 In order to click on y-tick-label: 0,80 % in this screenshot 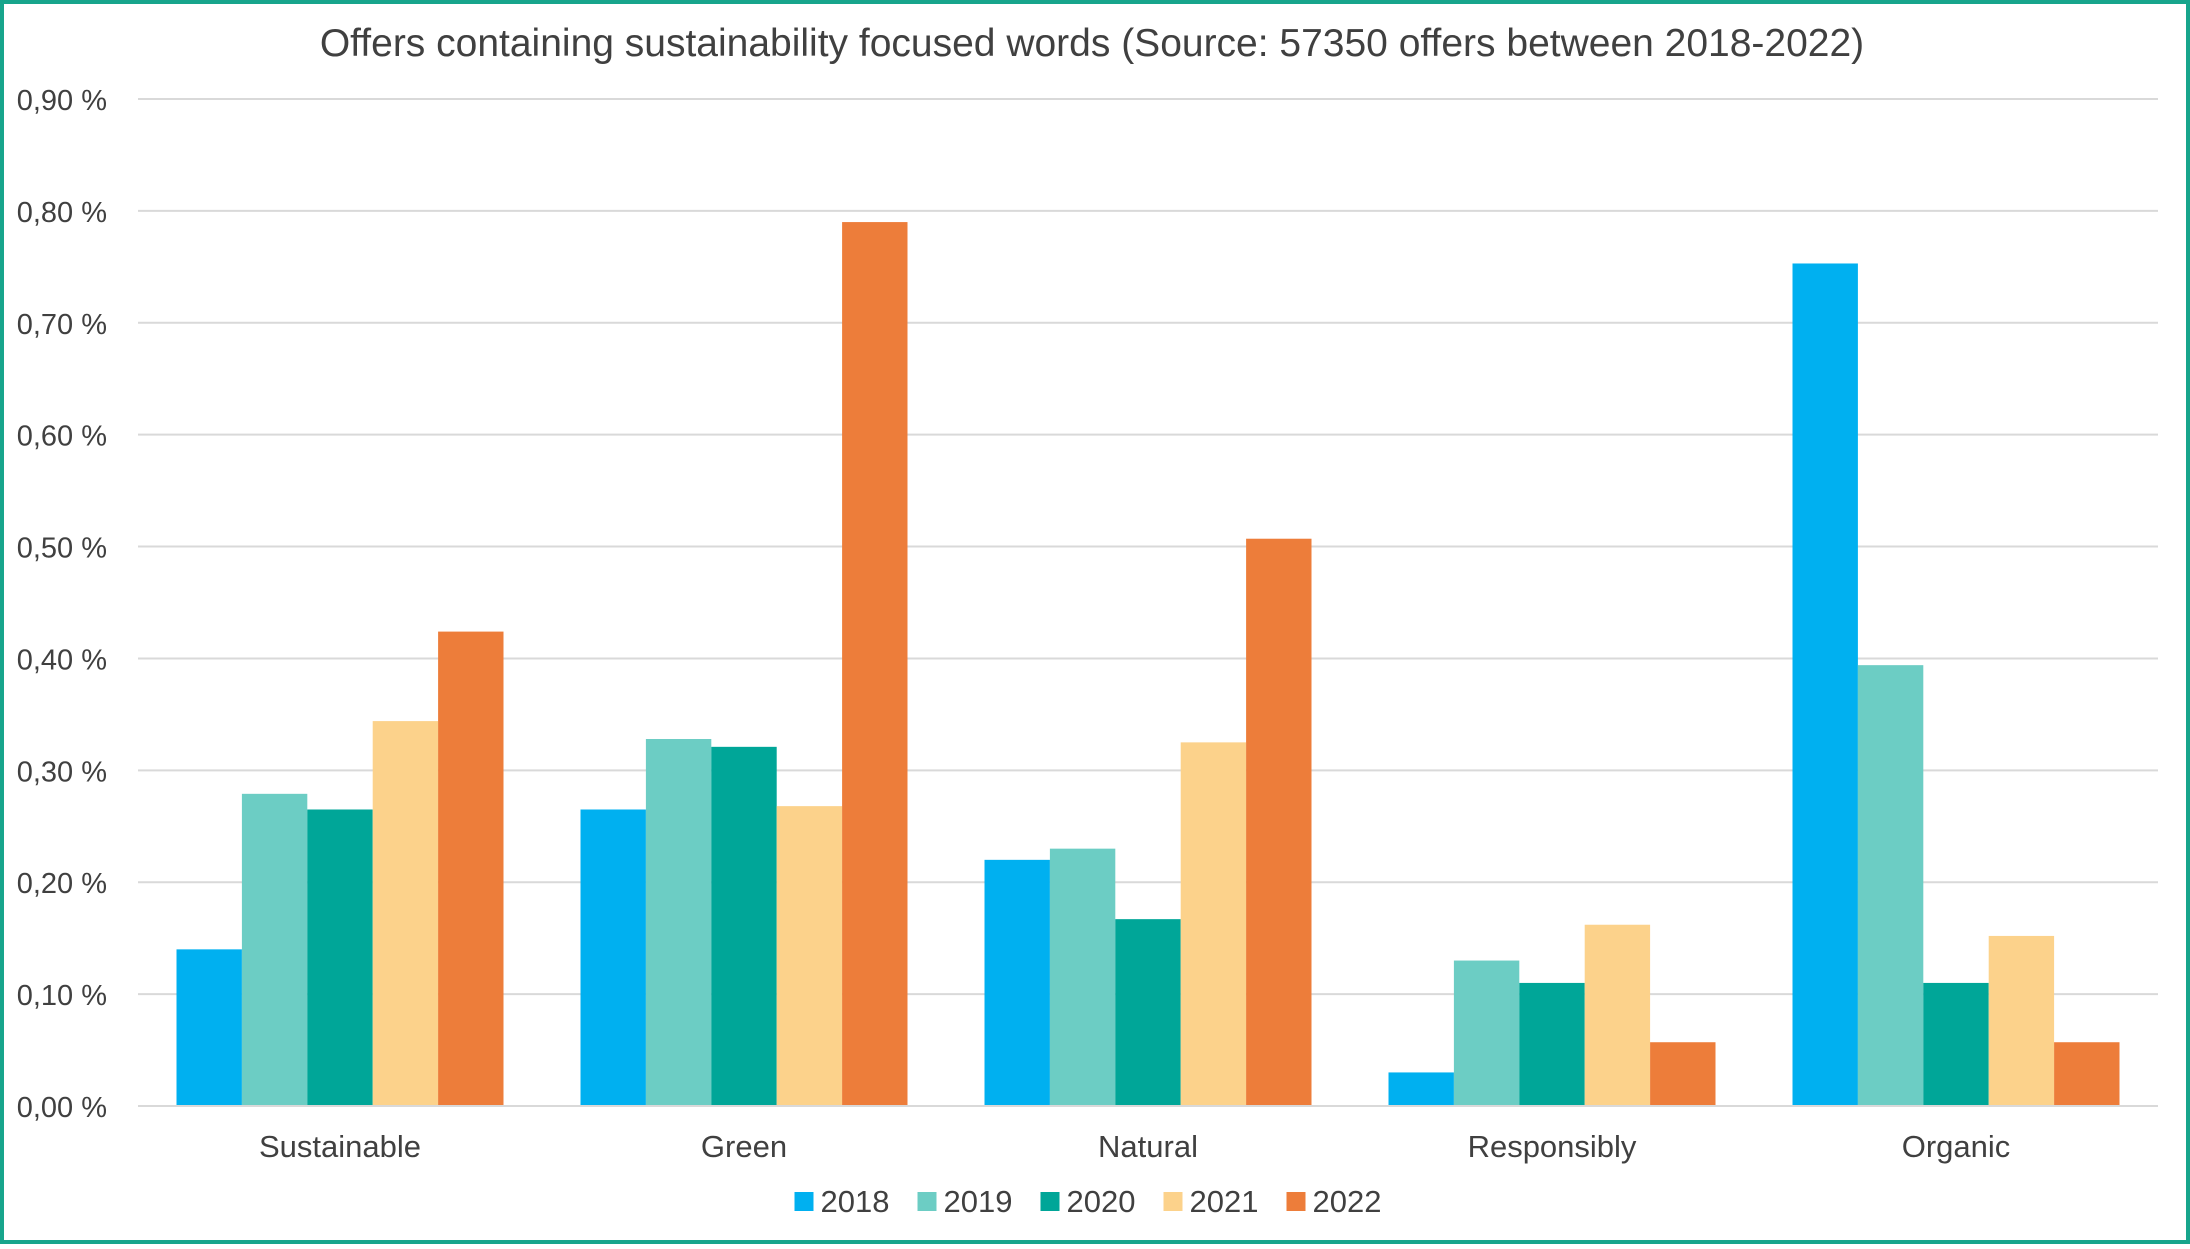, I will do `click(62, 213)`.